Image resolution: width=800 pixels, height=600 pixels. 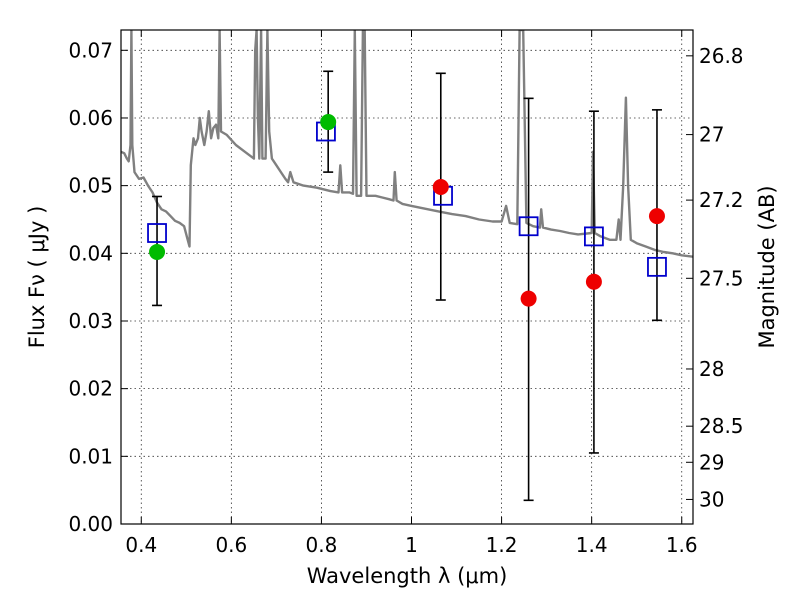 What do you see at coordinates (231, 545) in the screenshot?
I see `x-tick-label: 0.6` at bounding box center [231, 545].